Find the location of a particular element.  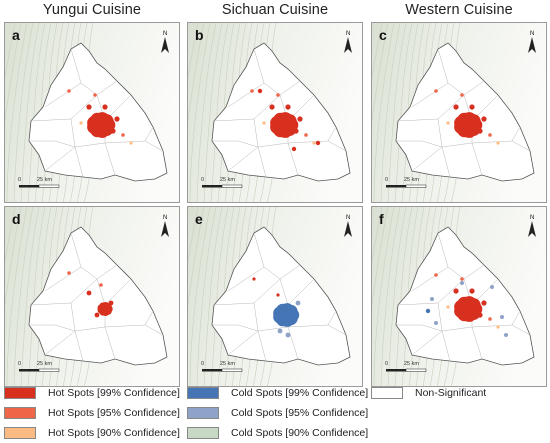

panel-letter: b is located at coordinates (199, 35).